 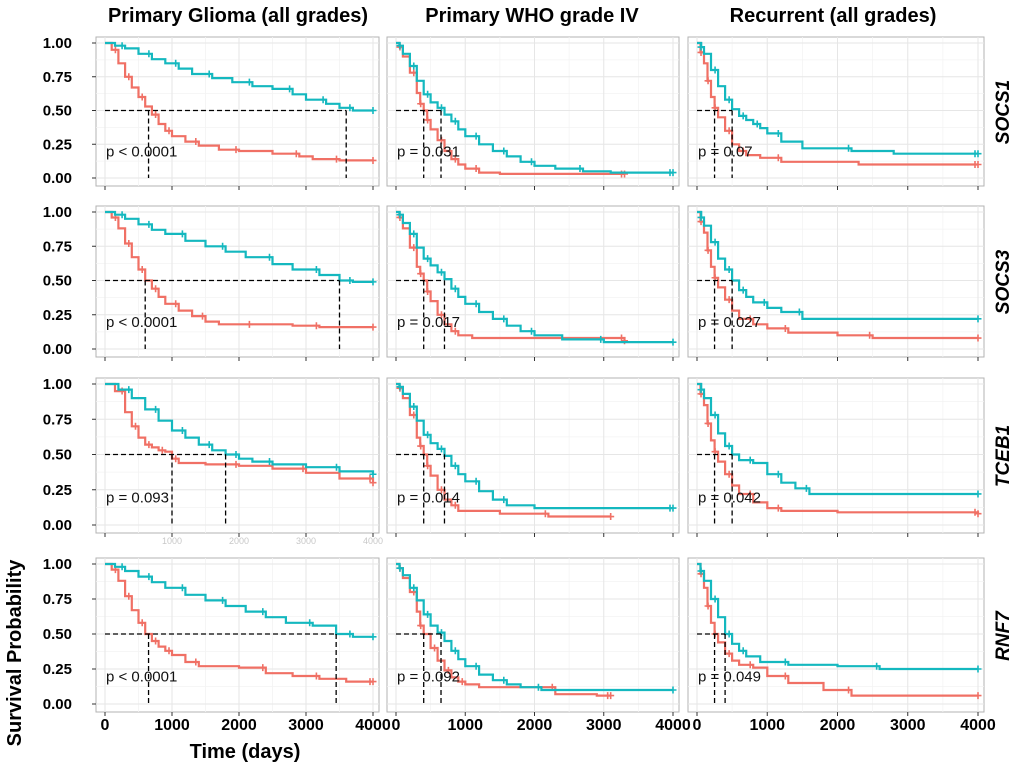 I want to click on p-value-label: p = 0.092, so click(x=428, y=677).